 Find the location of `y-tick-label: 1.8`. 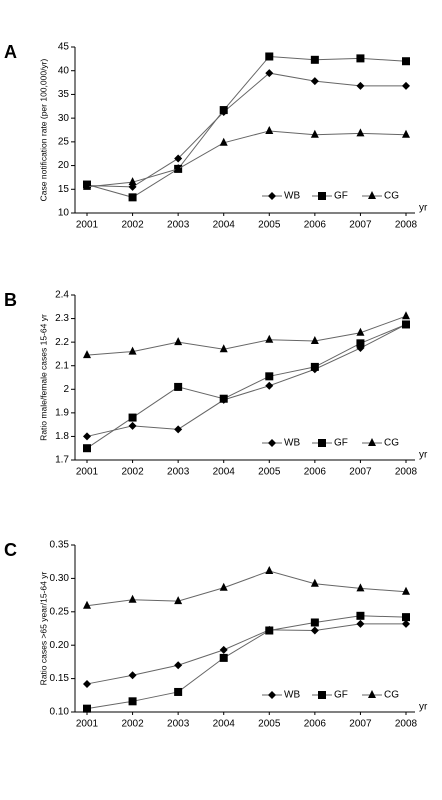

y-tick-label: 1.8 is located at coordinates (62, 436).